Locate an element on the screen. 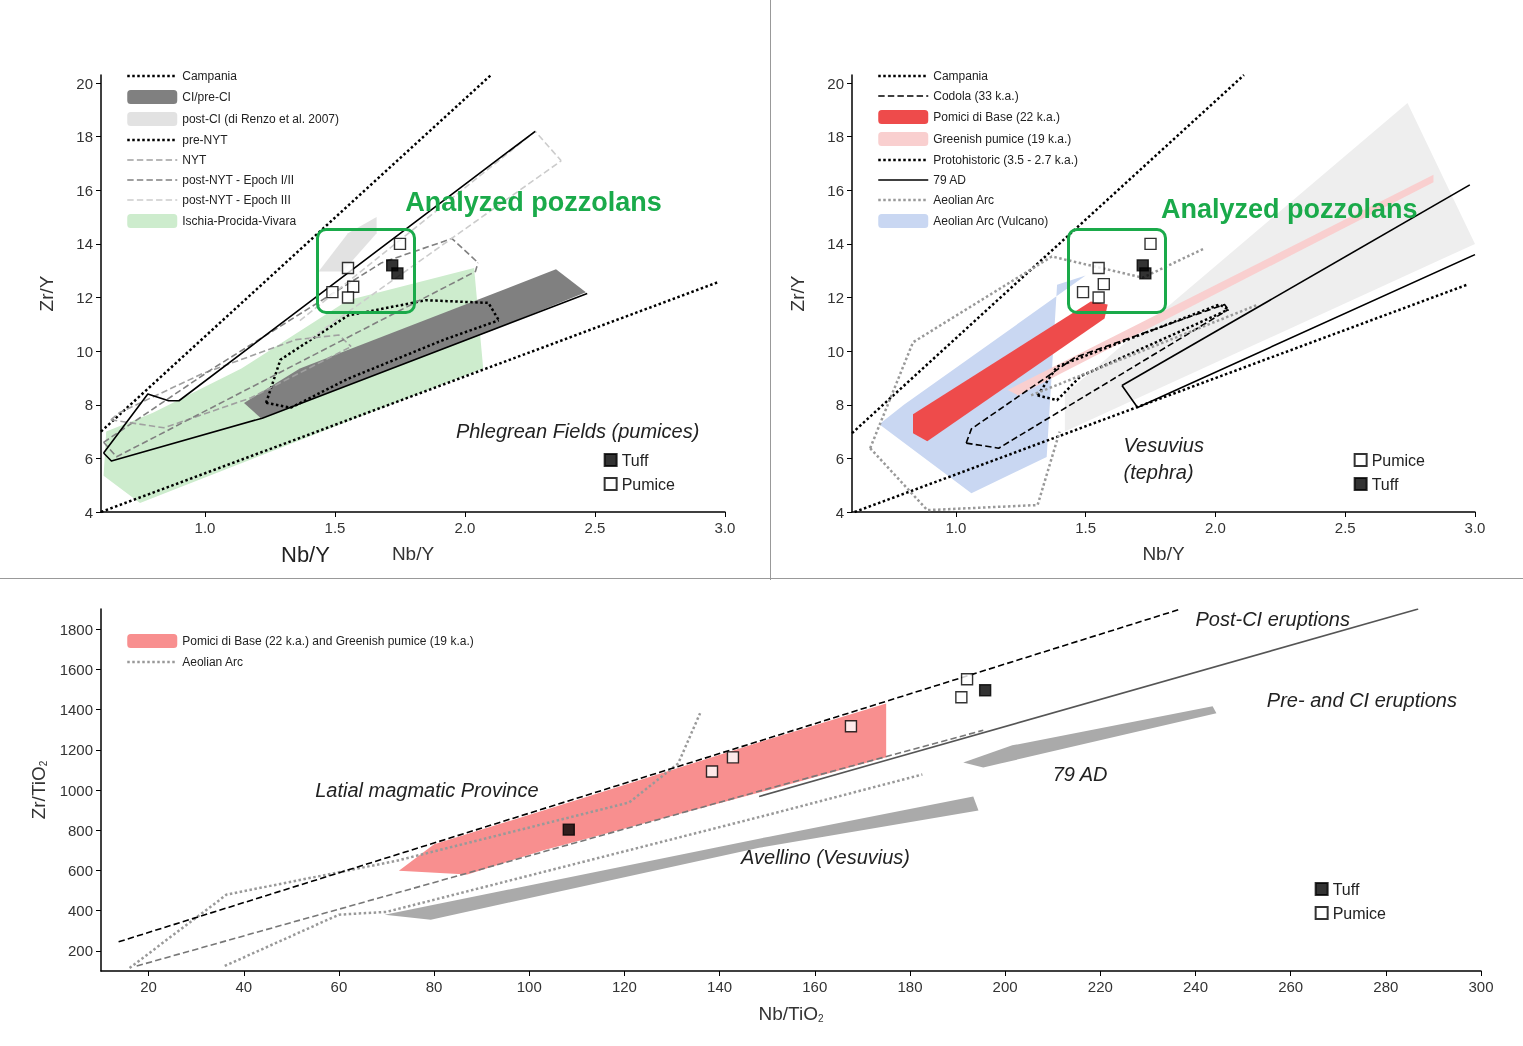  legend-label: CI/pre-CI is located at coordinates (206, 97).